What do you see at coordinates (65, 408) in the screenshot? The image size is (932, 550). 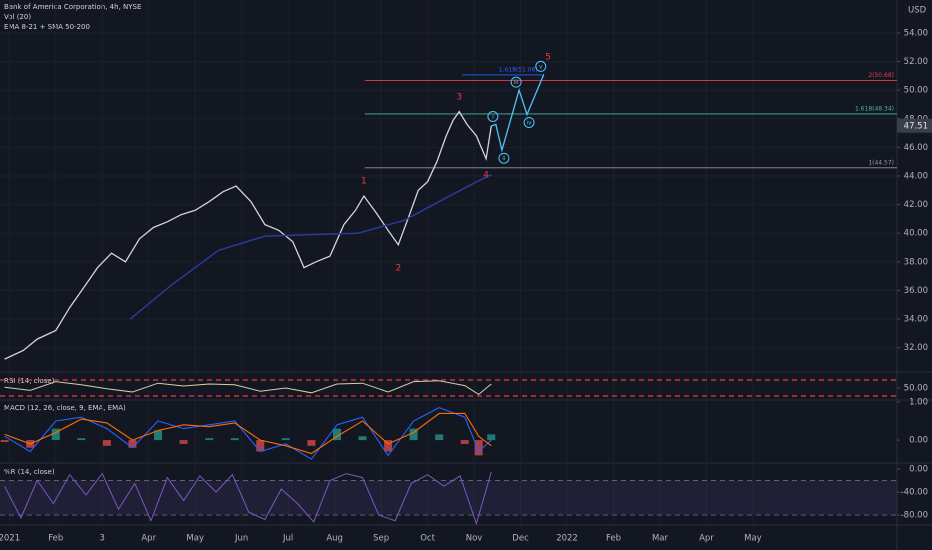 I see `panel-title: MACD (12, 26, close, 9, EMA, EMA)` at bounding box center [65, 408].